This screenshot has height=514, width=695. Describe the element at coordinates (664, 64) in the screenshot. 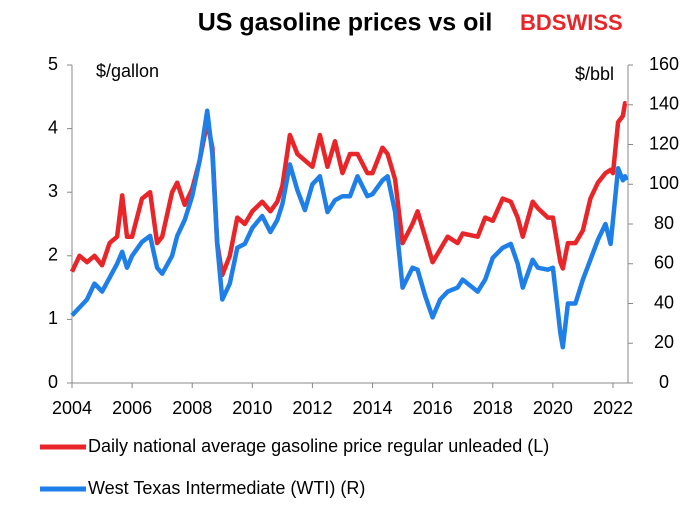

I see `y2-tick-label: 160` at that location.